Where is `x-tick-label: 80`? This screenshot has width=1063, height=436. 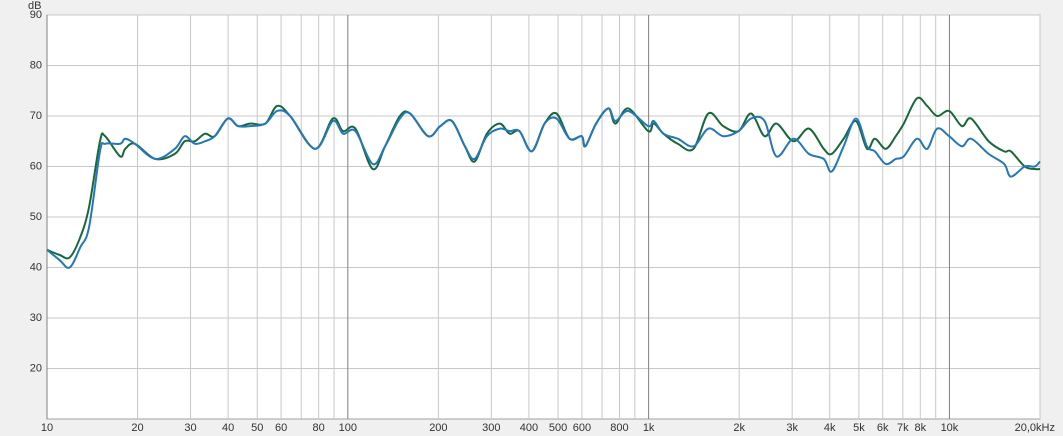
x-tick-label: 80 is located at coordinates (319, 428).